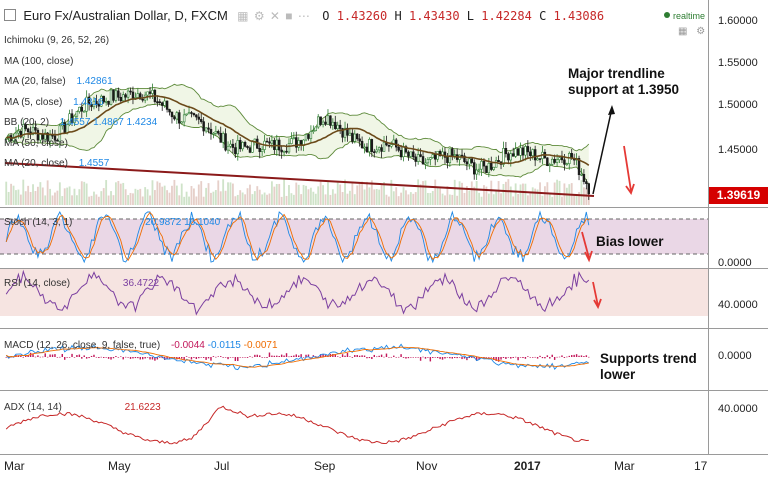 This screenshot has height=478, width=768. Describe the element at coordinates (506, 16) in the screenshot. I see `low-value: 1.42284` at that location.